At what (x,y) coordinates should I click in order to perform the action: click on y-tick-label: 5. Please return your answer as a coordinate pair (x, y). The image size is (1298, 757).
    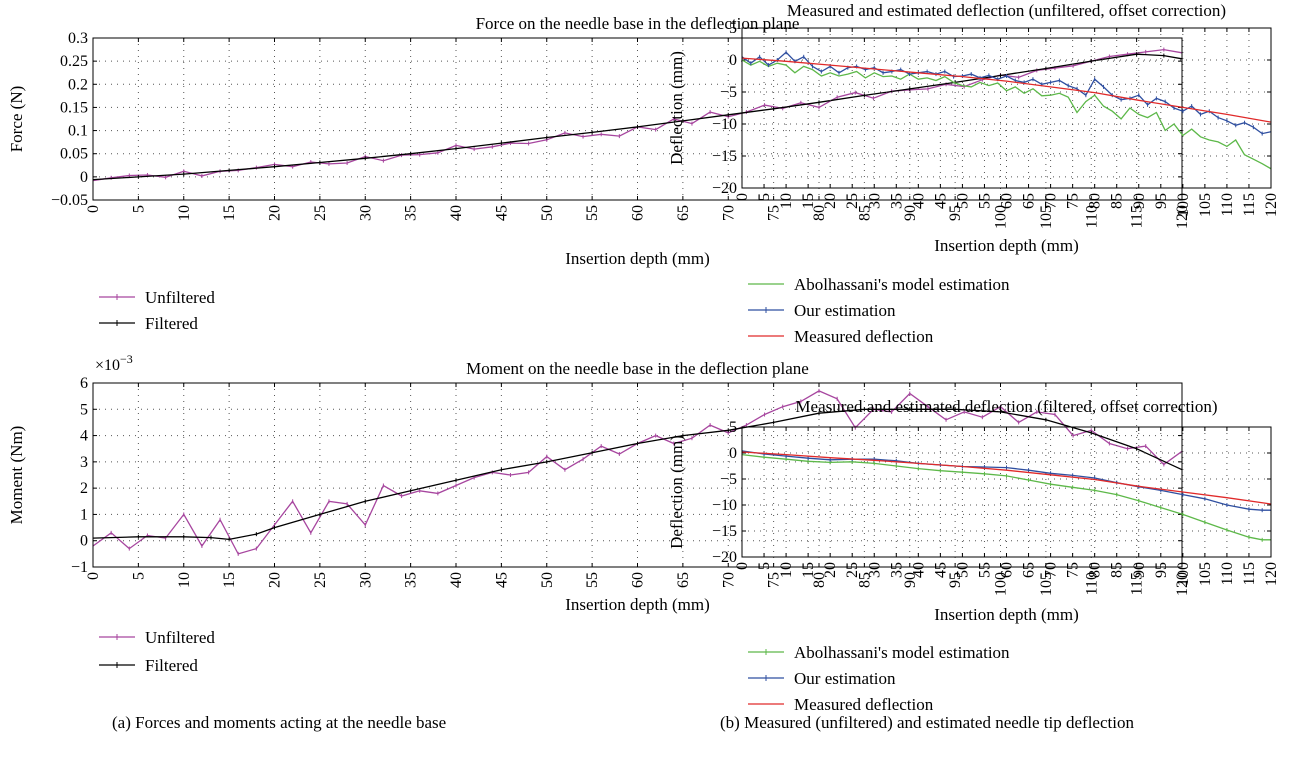
    Looking at the image, I should click on (733, 28).